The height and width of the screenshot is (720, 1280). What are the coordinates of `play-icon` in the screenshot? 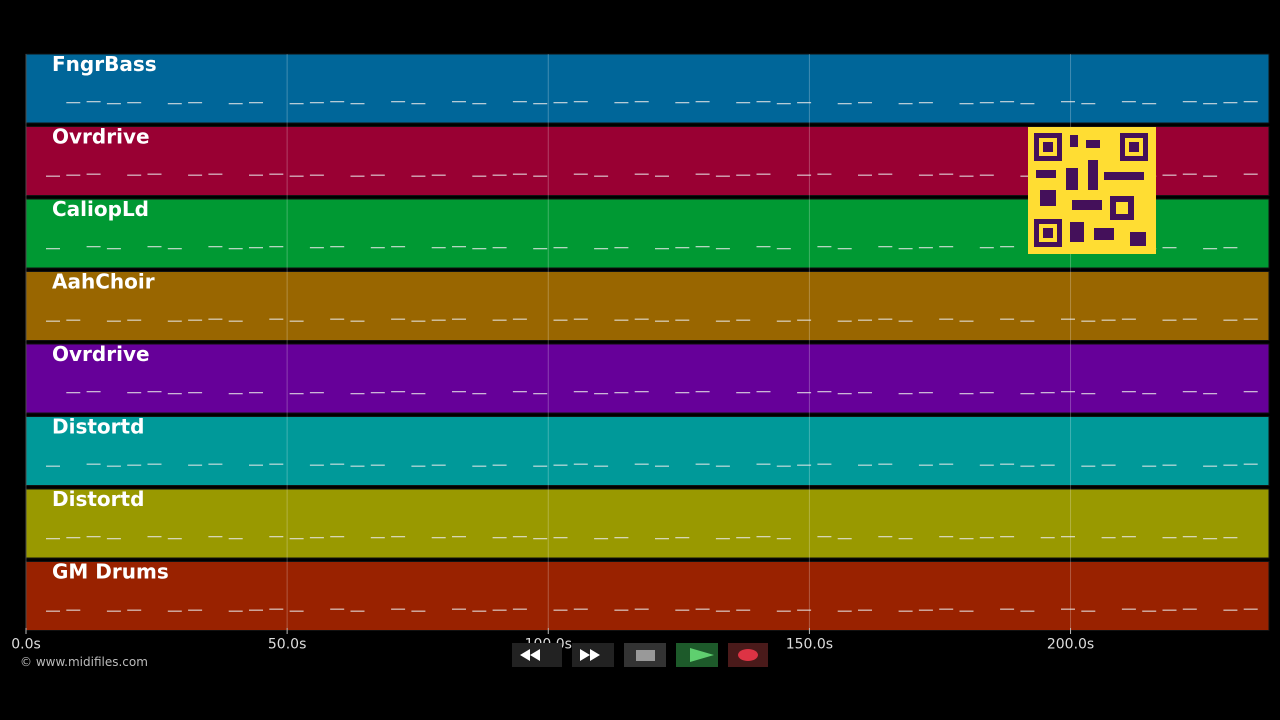 It's located at (702, 655).